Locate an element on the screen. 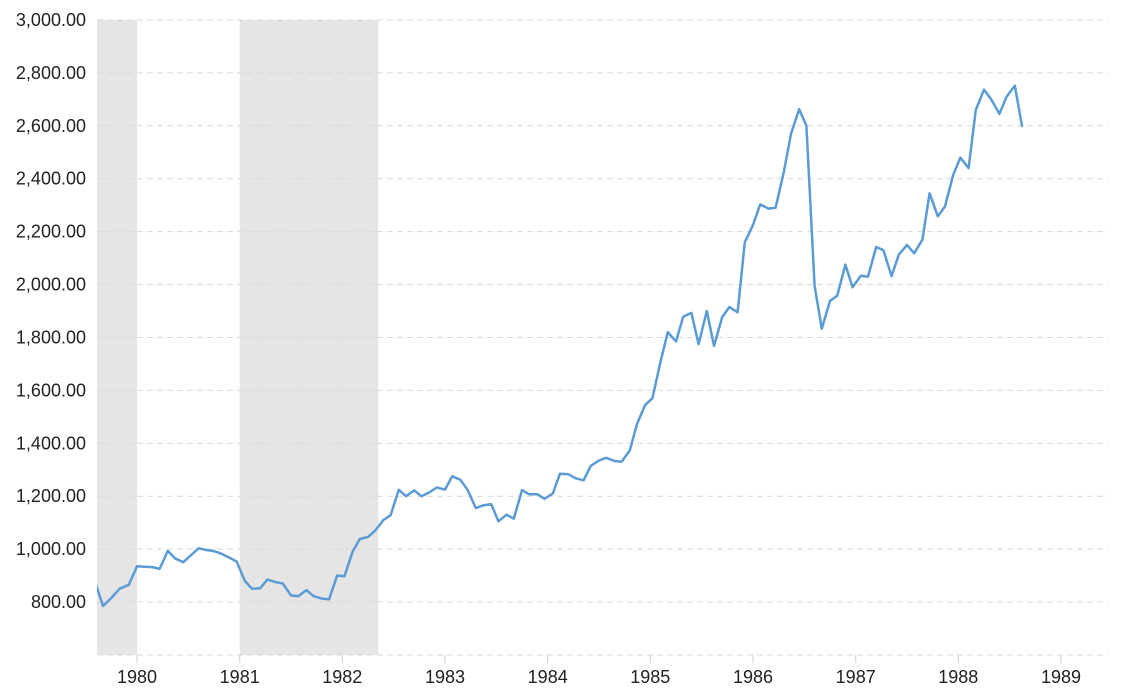  x-axis is located at coordinates (599, 659).